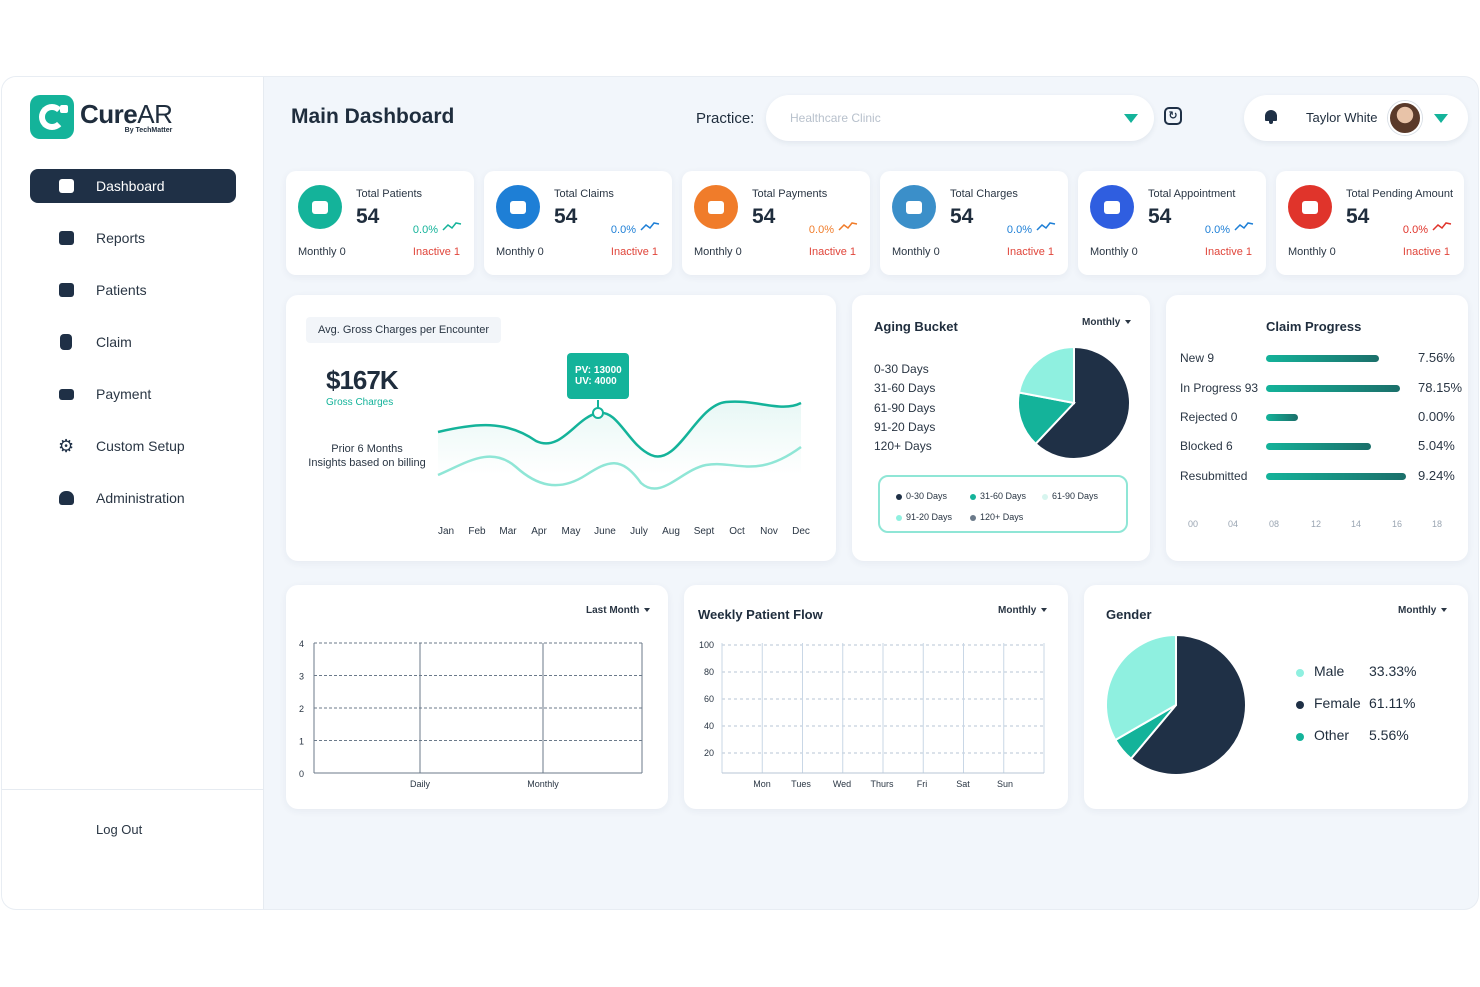 The width and height of the screenshot is (1480, 987). I want to click on claim-status-name: In Progress 93, so click(1219, 388).